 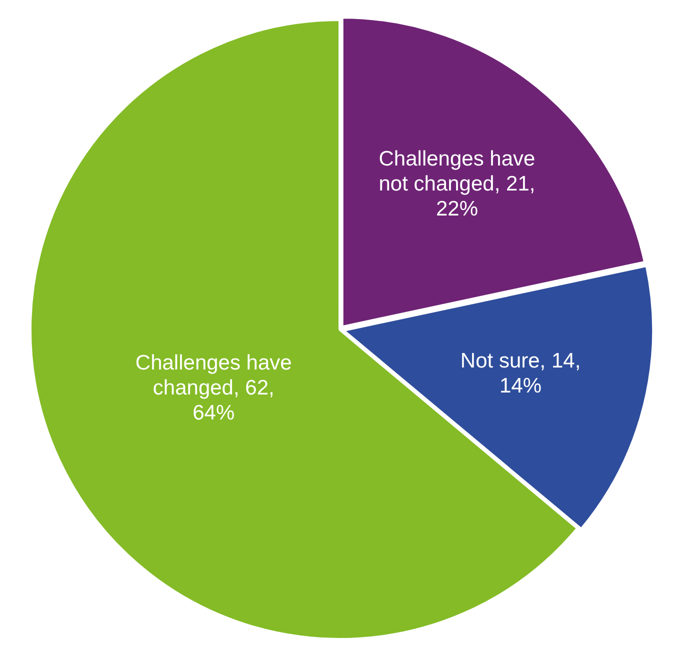 I want to click on slice-label: Challenges have not changed, 21, 22%, so click(x=457, y=184).